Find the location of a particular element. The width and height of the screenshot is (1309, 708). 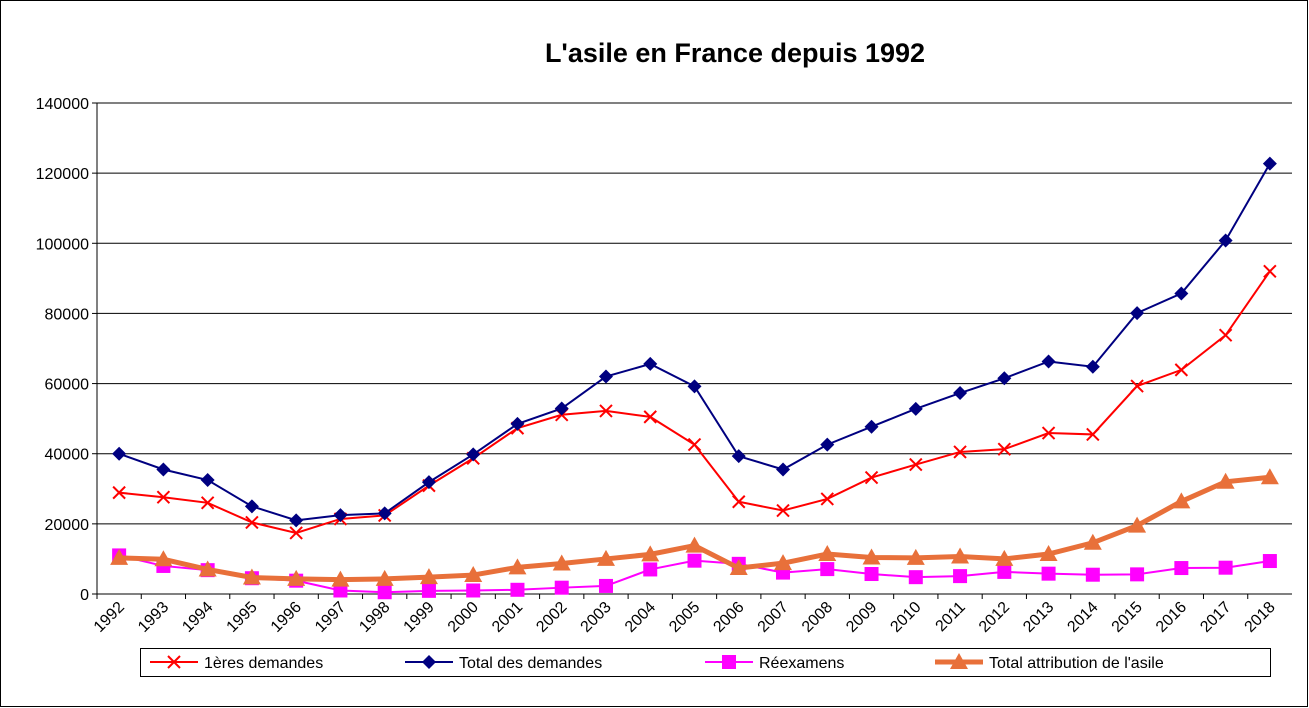

chart-title: L'asile en France depuis 1992 is located at coordinates (735, 53).